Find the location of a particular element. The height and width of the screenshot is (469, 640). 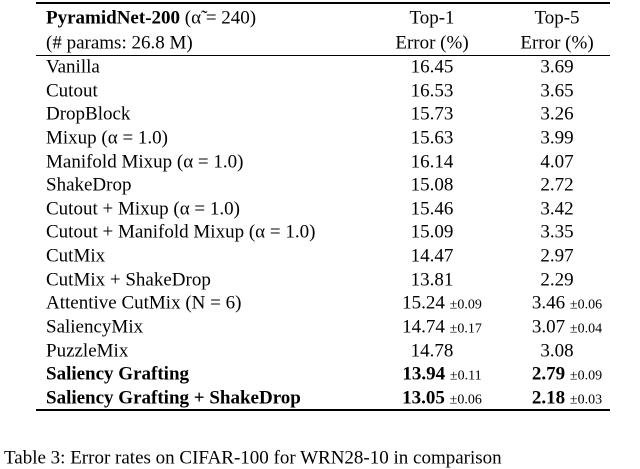

top5-value: 2.79 is located at coordinates (548, 374).